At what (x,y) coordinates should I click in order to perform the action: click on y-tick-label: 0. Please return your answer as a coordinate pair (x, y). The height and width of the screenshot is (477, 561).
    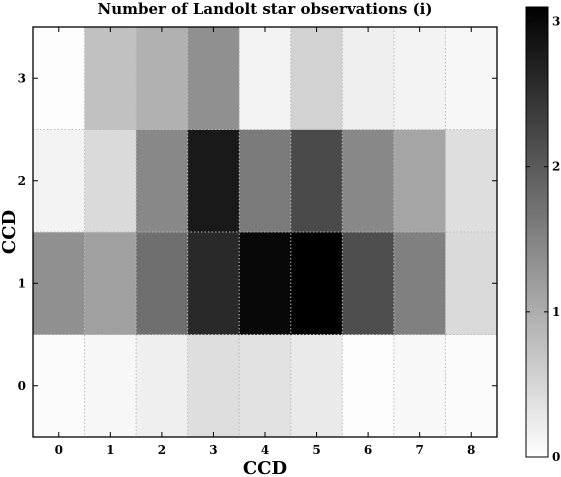
    Looking at the image, I should click on (22, 386).